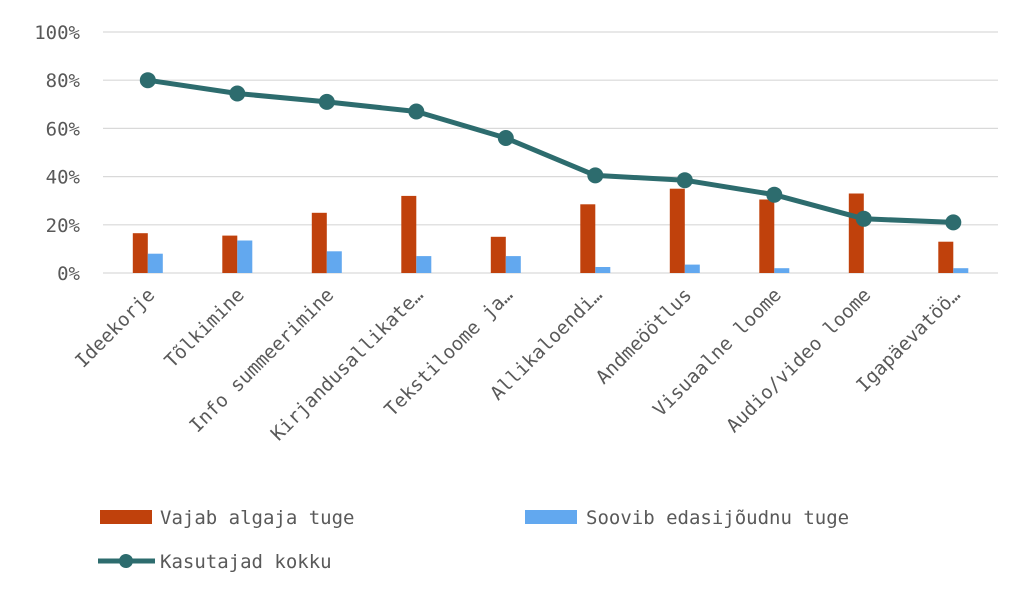  I want to click on legend-swatch-advanced, so click(551, 517).